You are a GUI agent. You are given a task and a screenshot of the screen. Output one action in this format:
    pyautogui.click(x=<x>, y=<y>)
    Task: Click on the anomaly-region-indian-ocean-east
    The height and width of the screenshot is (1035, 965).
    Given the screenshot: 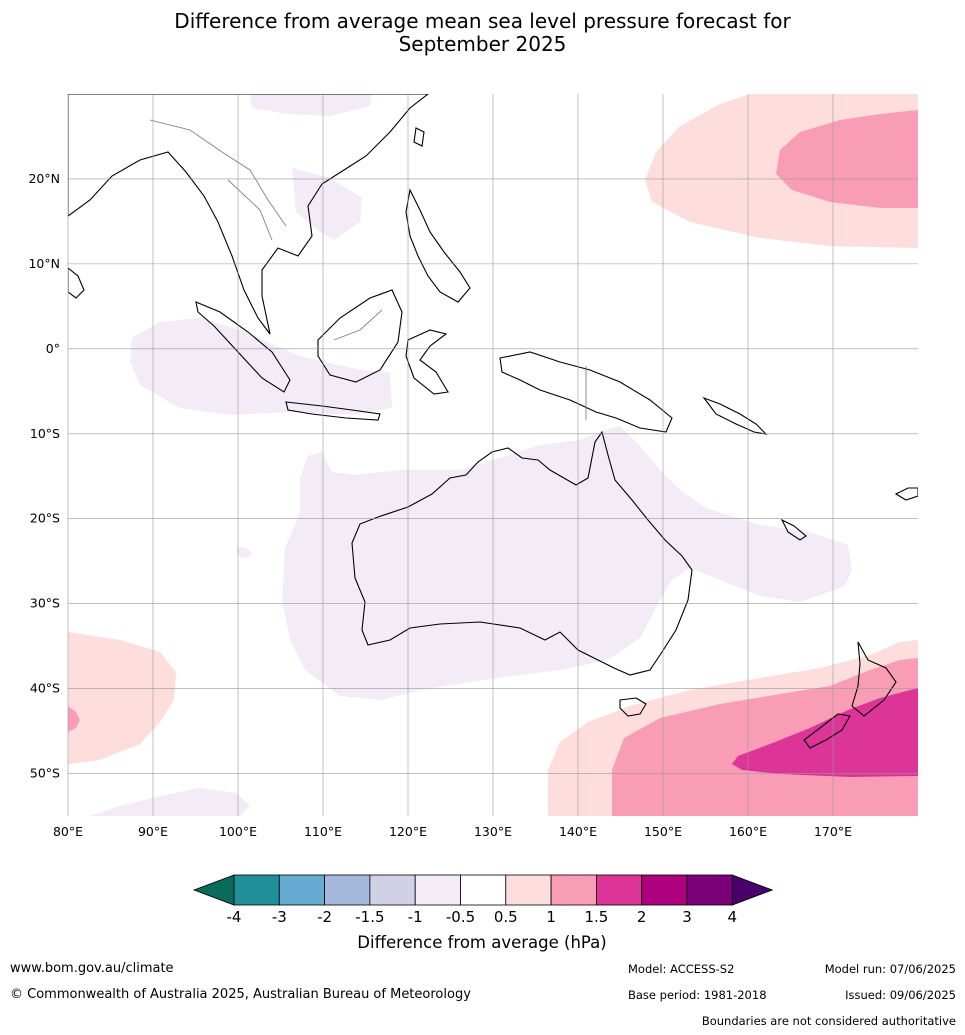 What is the action you would take?
    pyautogui.click(x=261, y=366)
    